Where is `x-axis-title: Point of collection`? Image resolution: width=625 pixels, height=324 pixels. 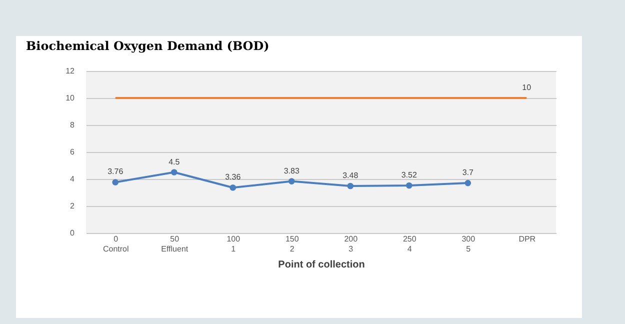
x-axis-title: Point of collection is located at coordinates (321, 265).